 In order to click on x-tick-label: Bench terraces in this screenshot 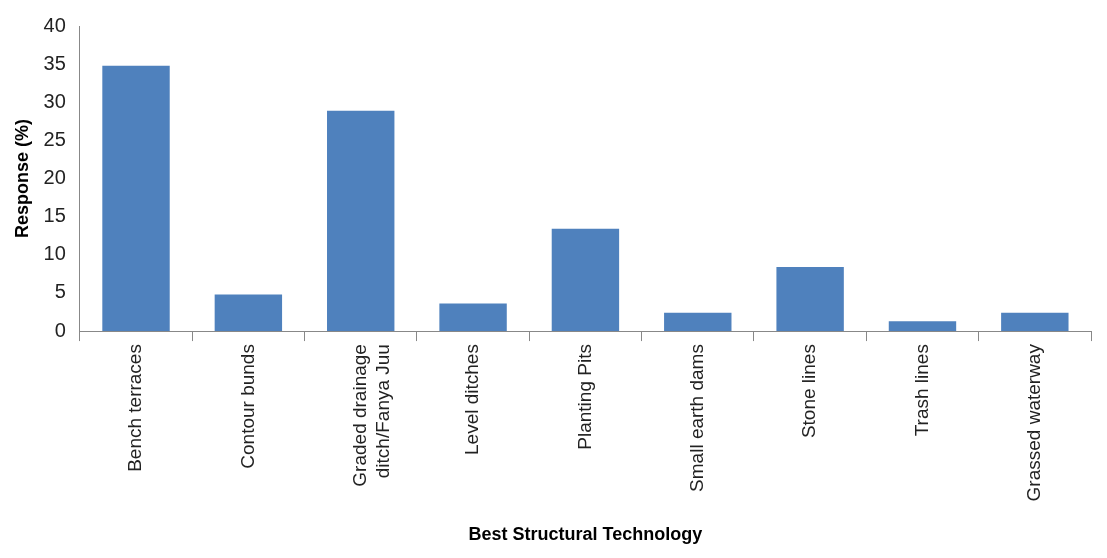, I will do `click(135, 408)`.